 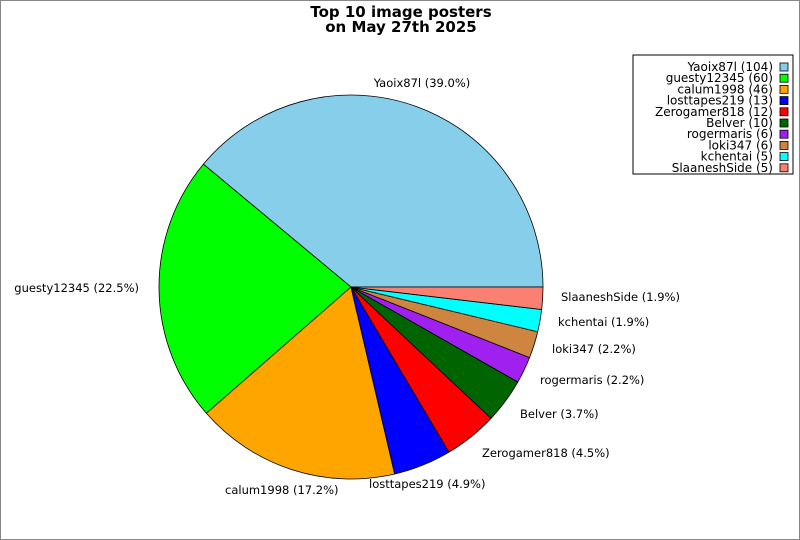 What do you see at coordinates (740, 145) in the screenshot?
I see `legend-label-loki347: loki347 (6)` at bounding box center [740, 145].